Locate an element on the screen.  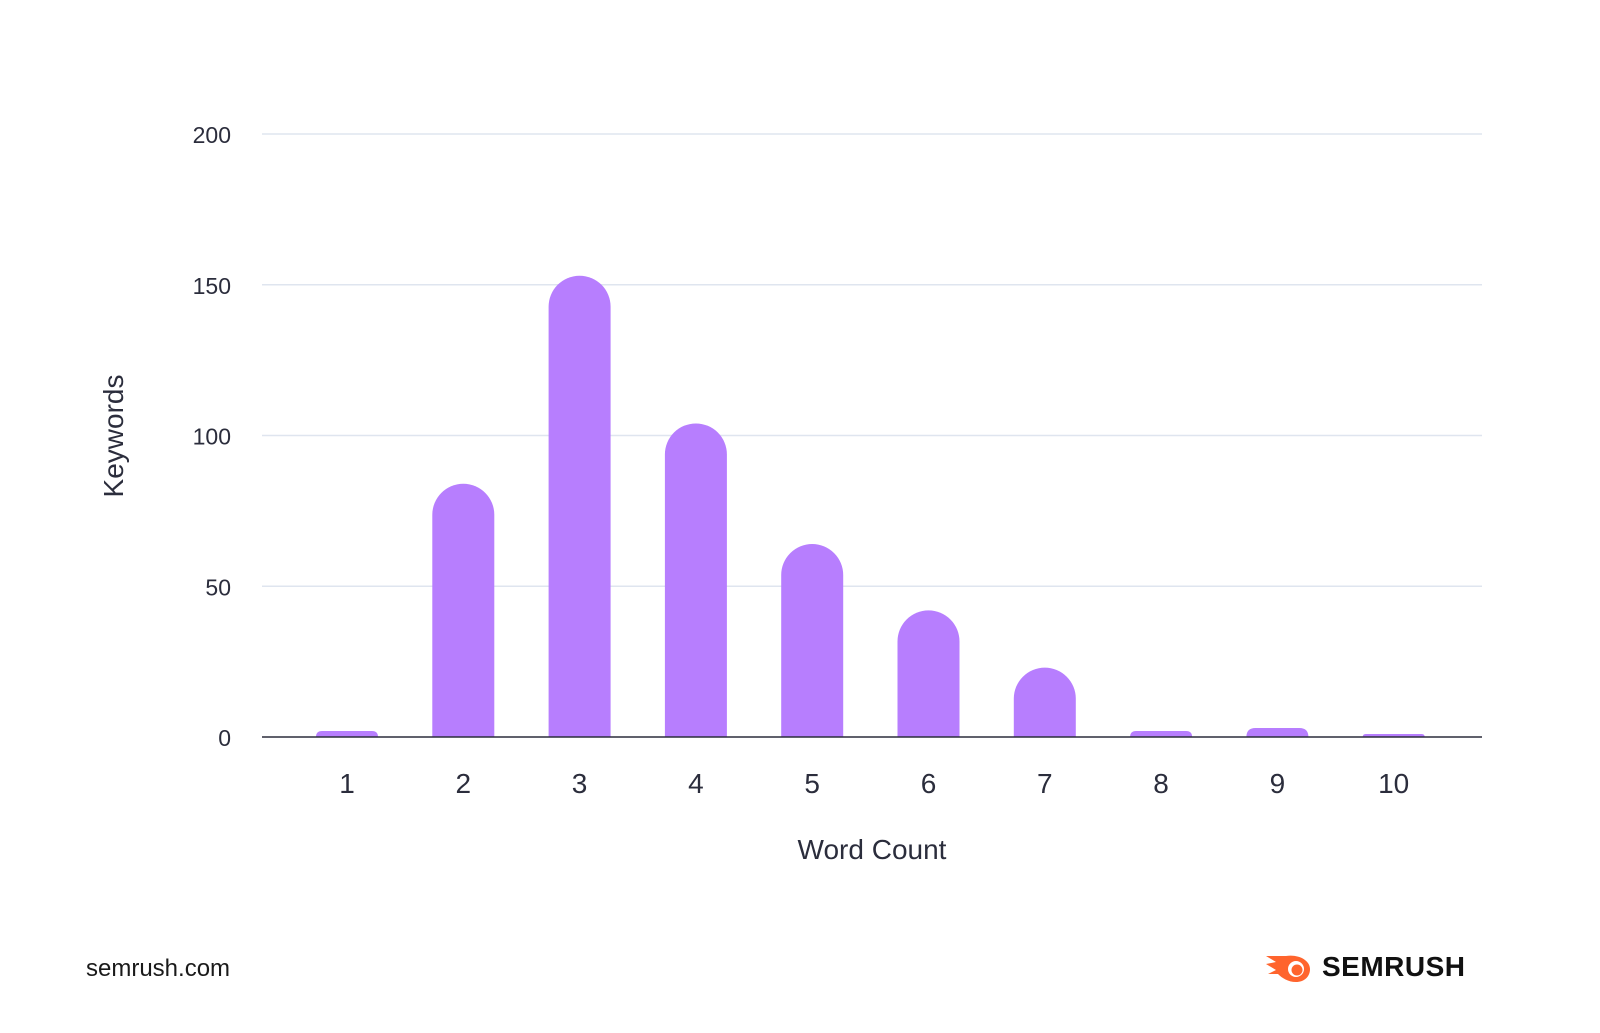
y-tick-label: 0 is located at coordinates (224, 738).